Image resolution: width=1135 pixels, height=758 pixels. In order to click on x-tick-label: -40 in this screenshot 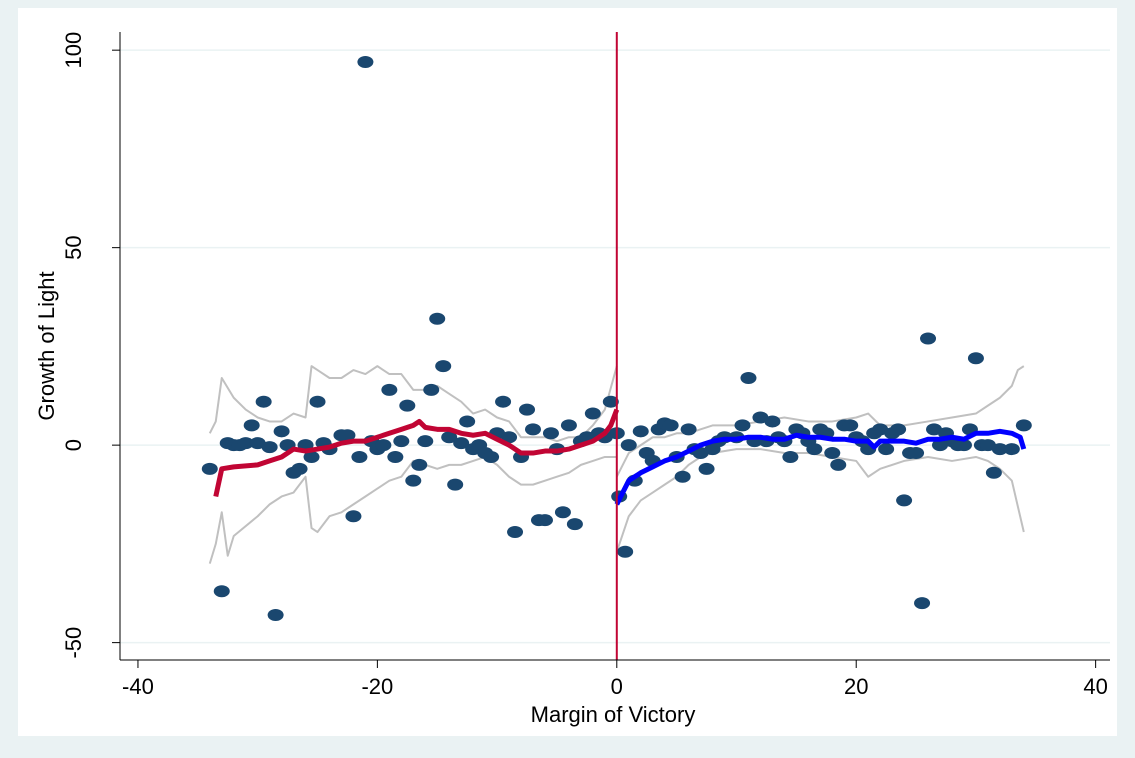, I will do `click(138, 686)`.